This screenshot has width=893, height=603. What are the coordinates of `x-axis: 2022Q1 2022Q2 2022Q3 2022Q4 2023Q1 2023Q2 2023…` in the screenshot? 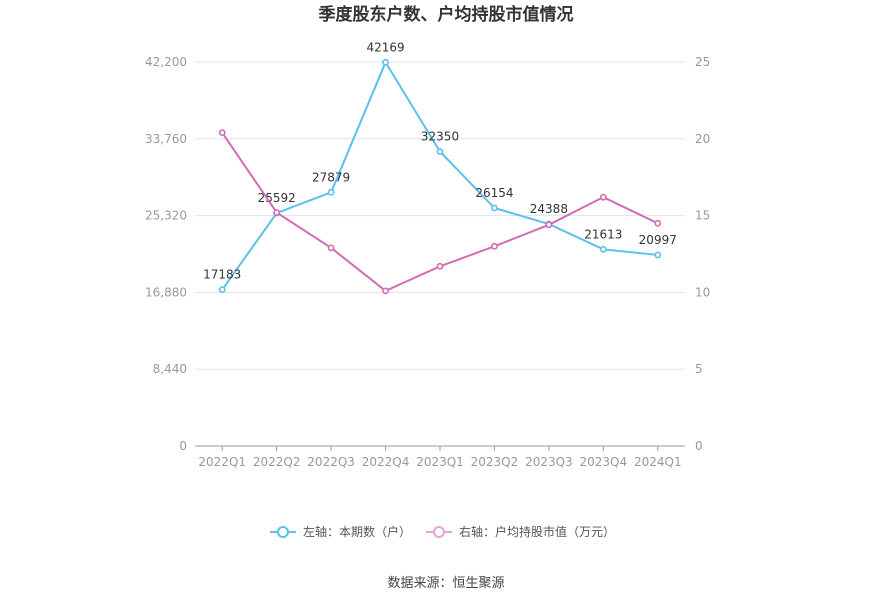 It's located at (440, 457).